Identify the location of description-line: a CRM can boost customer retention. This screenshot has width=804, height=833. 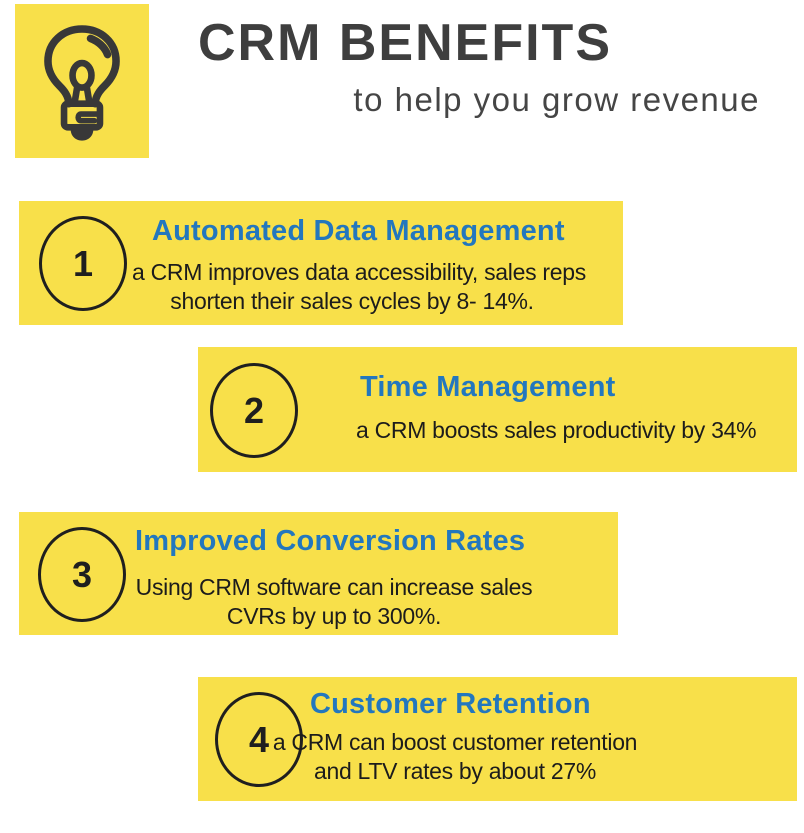
(455, 742).